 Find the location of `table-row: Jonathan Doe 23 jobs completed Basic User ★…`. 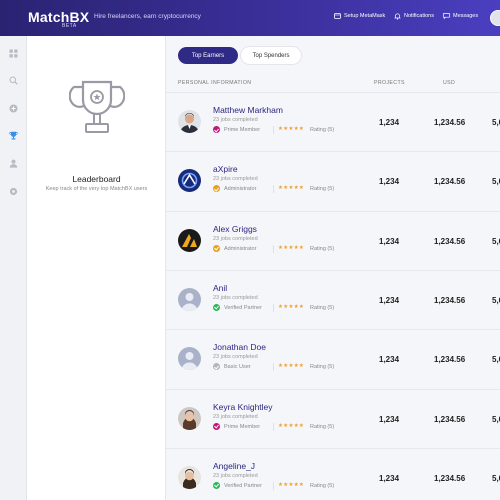

table-row: Jonathan Doe 23 jobs completed Basic User ★… is located at coordinates (333, 358).